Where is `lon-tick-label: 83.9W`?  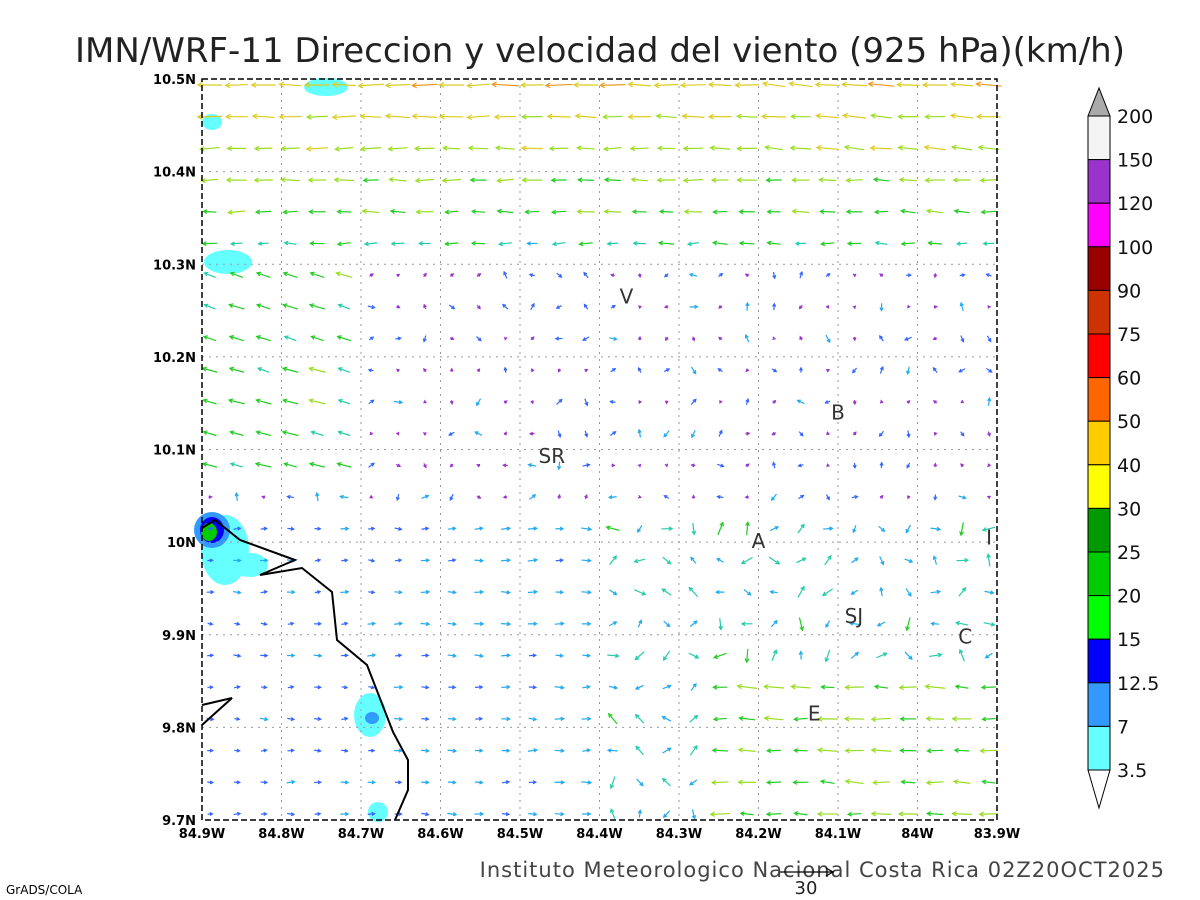 lon-tick-label: 83.9W is located at coordinates (997, 834).